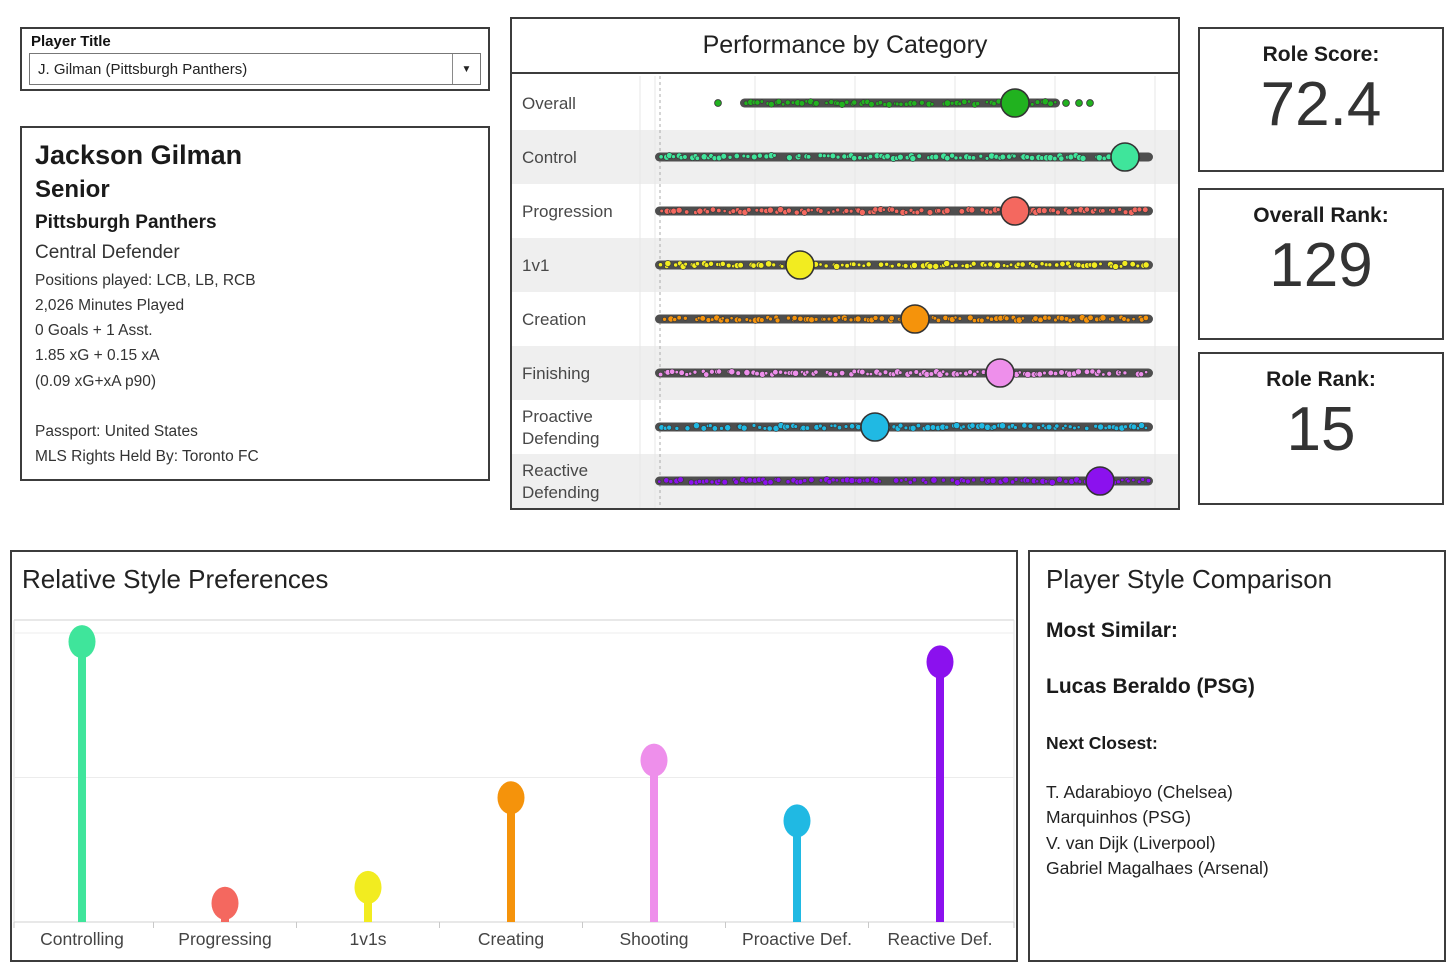  I want to click on performance-mark-control, so click(1125, 157).